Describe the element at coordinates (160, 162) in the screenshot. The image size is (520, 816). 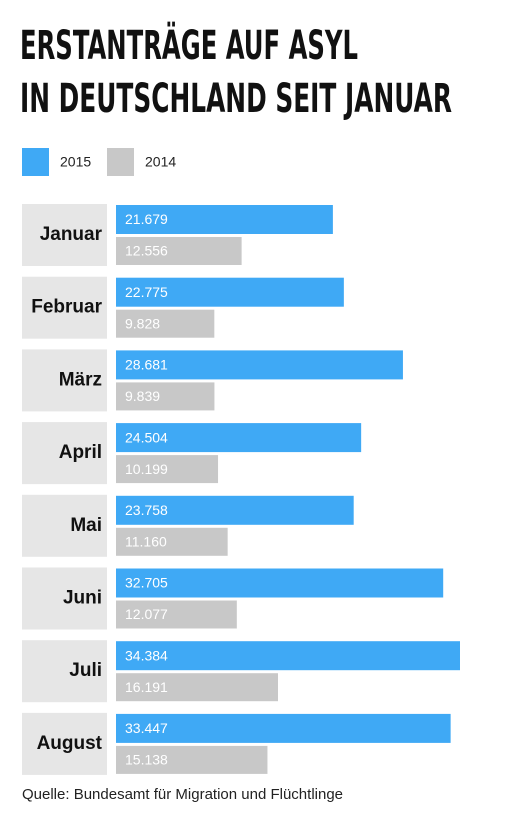
I see `legend-label: 2014` at that location.